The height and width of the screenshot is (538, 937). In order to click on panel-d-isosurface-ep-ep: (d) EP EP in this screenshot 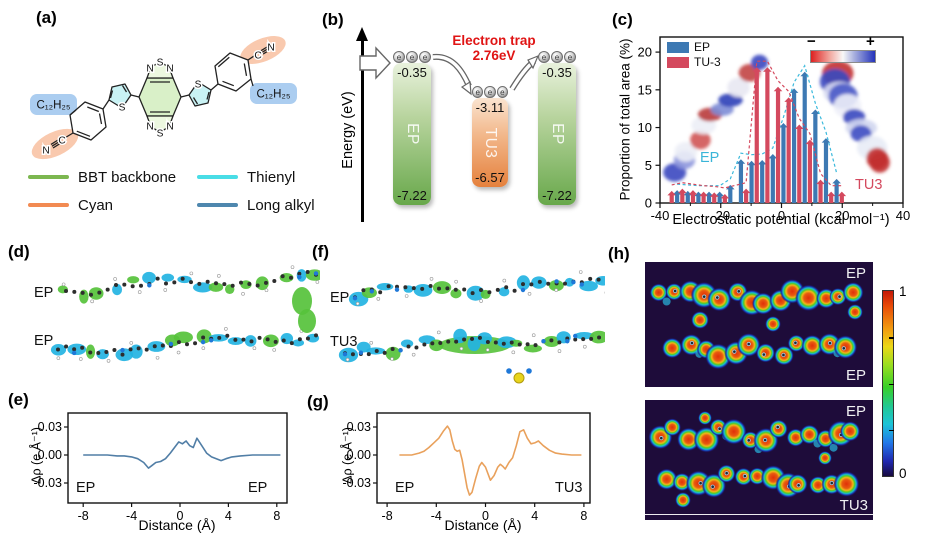, I will do `click(160, 311)`.